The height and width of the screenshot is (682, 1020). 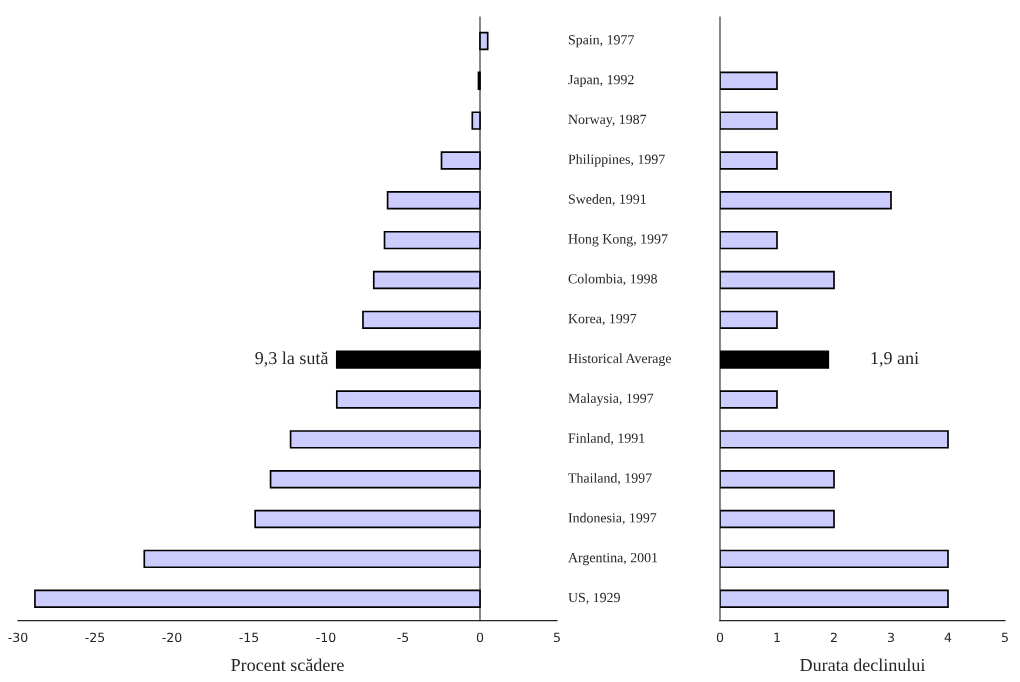 I want to click on x-axis-title: Durata declinului, so click(x=863, y=665).